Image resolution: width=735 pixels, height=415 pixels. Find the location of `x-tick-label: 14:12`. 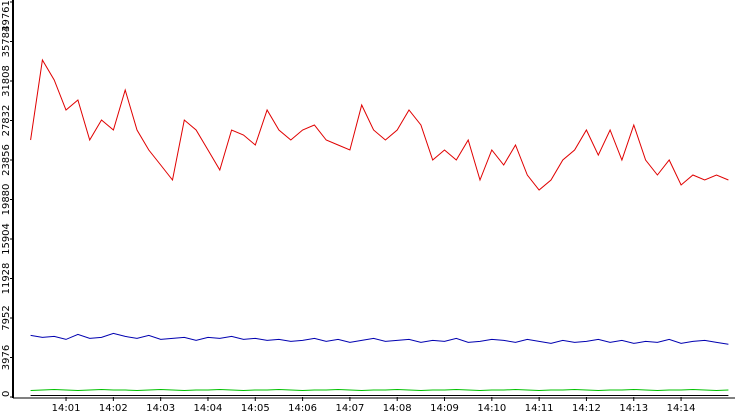

x-tick-label: 14:12 is located at coordinates (586, 408).